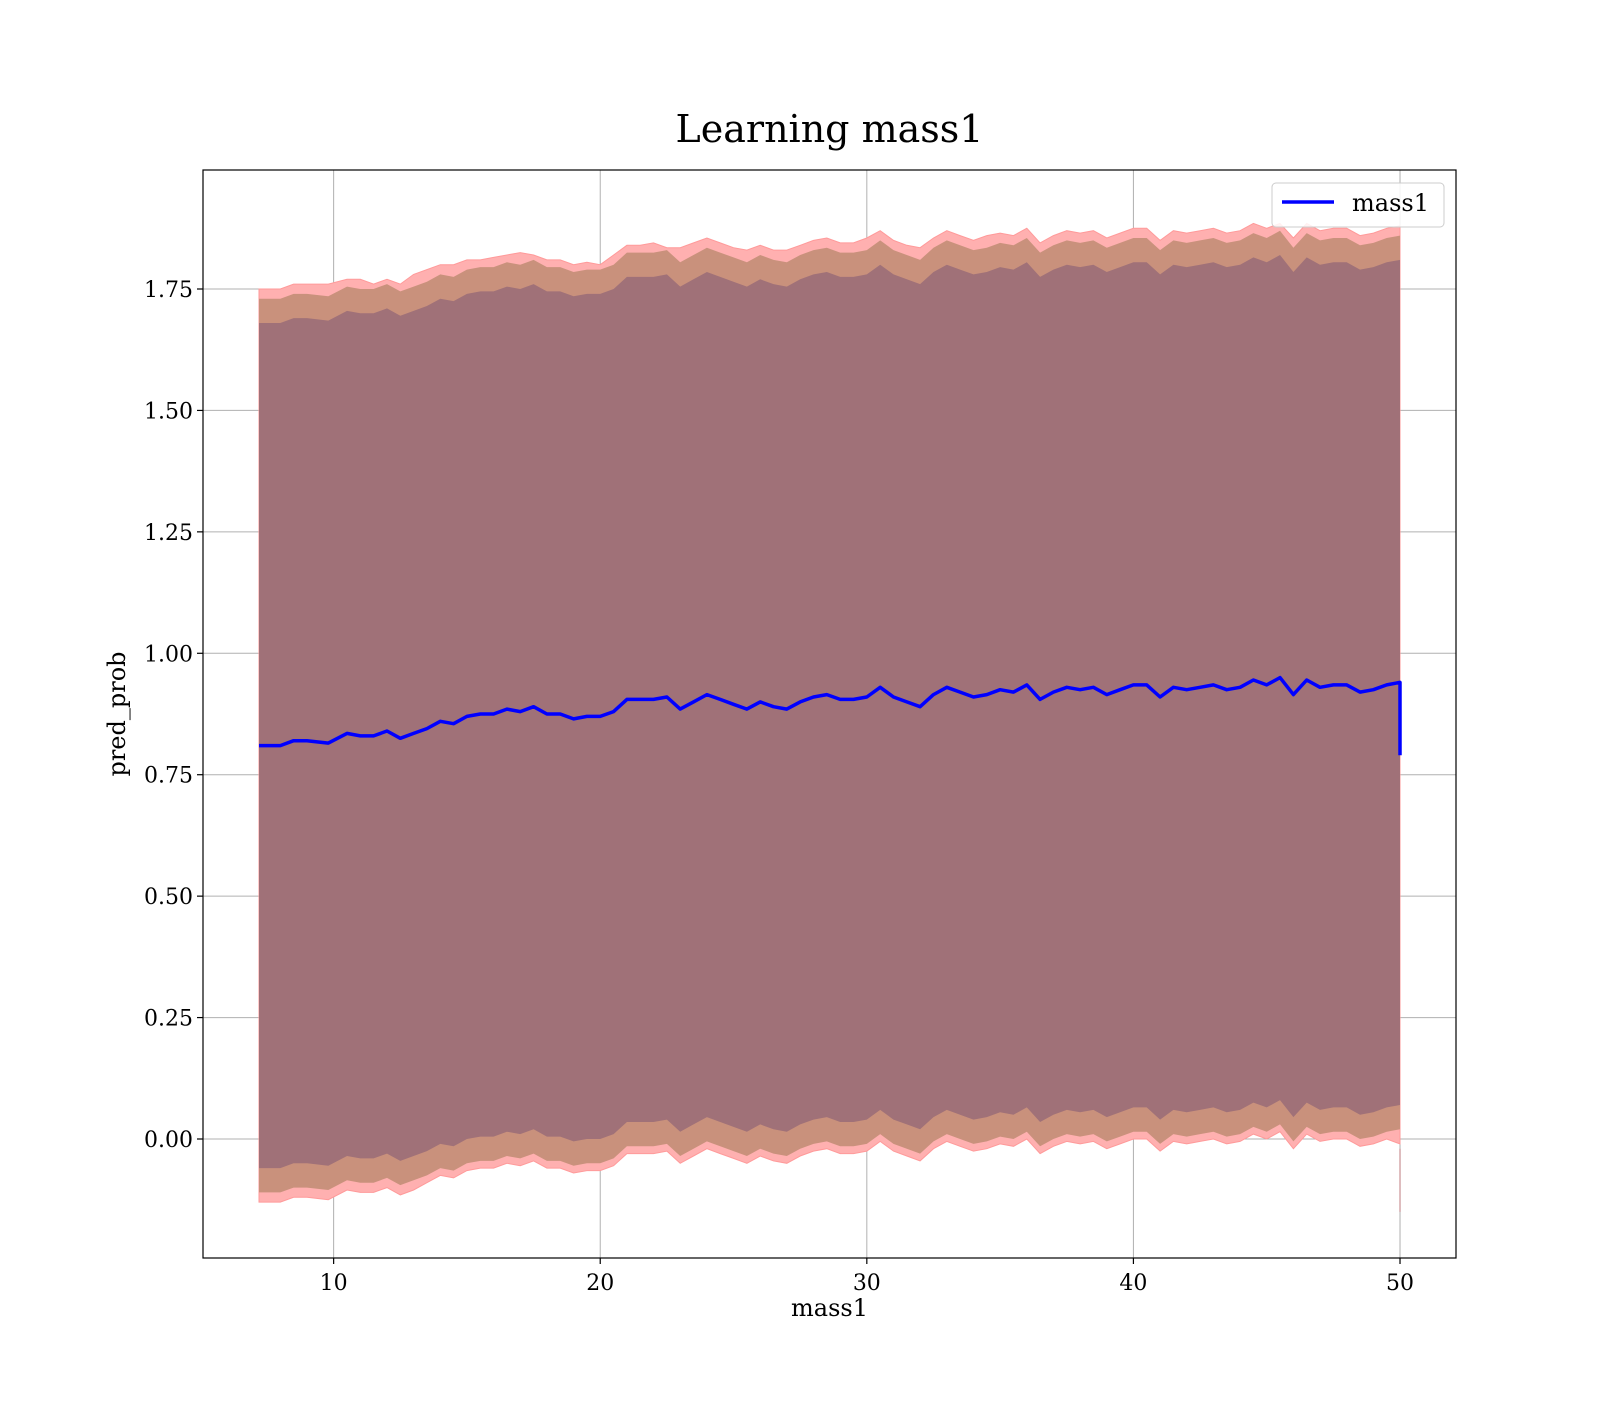  Describe the element at coordinates (168, 654) in the screenshot. I see `y-tick-label: 1.00` at that location.